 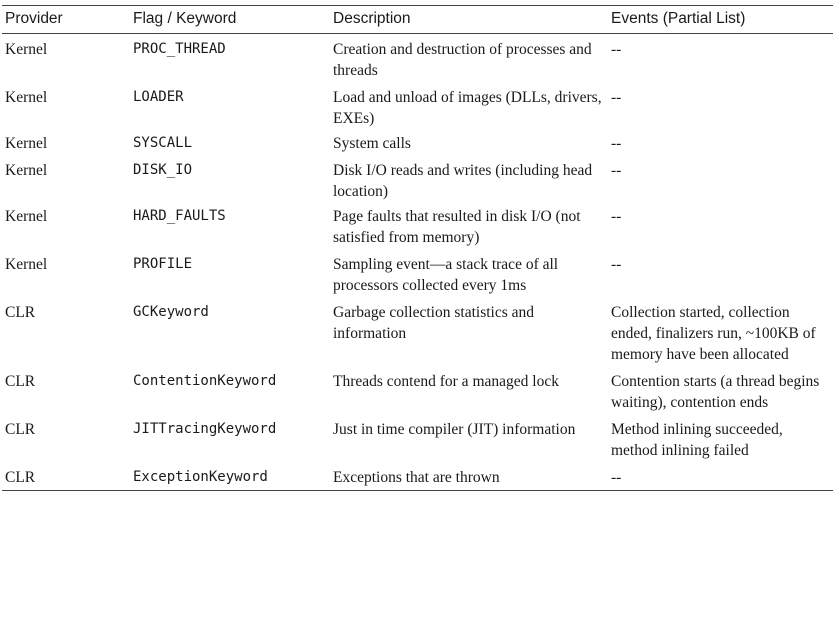 I want to click on cell-flag-keyword: JITTracingKeyword, so click(x=205, y=429).